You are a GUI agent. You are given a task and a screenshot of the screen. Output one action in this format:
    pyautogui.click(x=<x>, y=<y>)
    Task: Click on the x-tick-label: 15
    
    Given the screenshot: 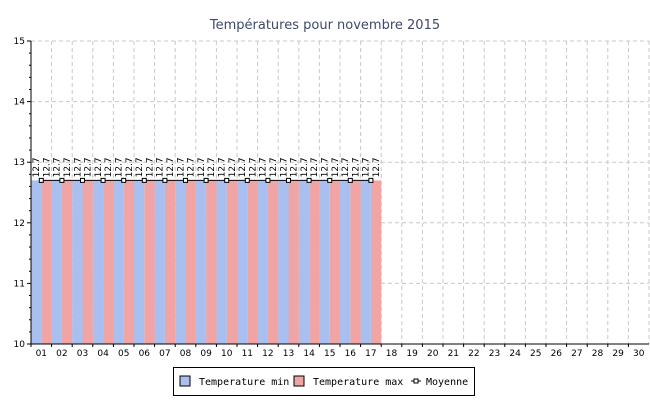 What is the action you would take?
    pyautogui.click(x=329, y=354)
    